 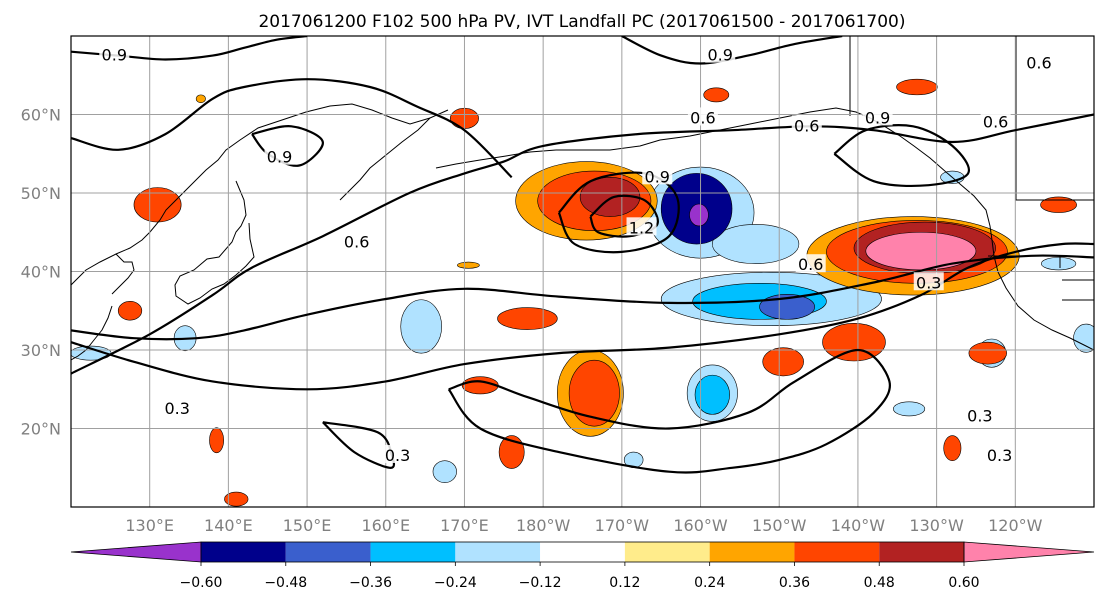 I want to click on shade-pos-150w-30n, so click(x=783, y=362).